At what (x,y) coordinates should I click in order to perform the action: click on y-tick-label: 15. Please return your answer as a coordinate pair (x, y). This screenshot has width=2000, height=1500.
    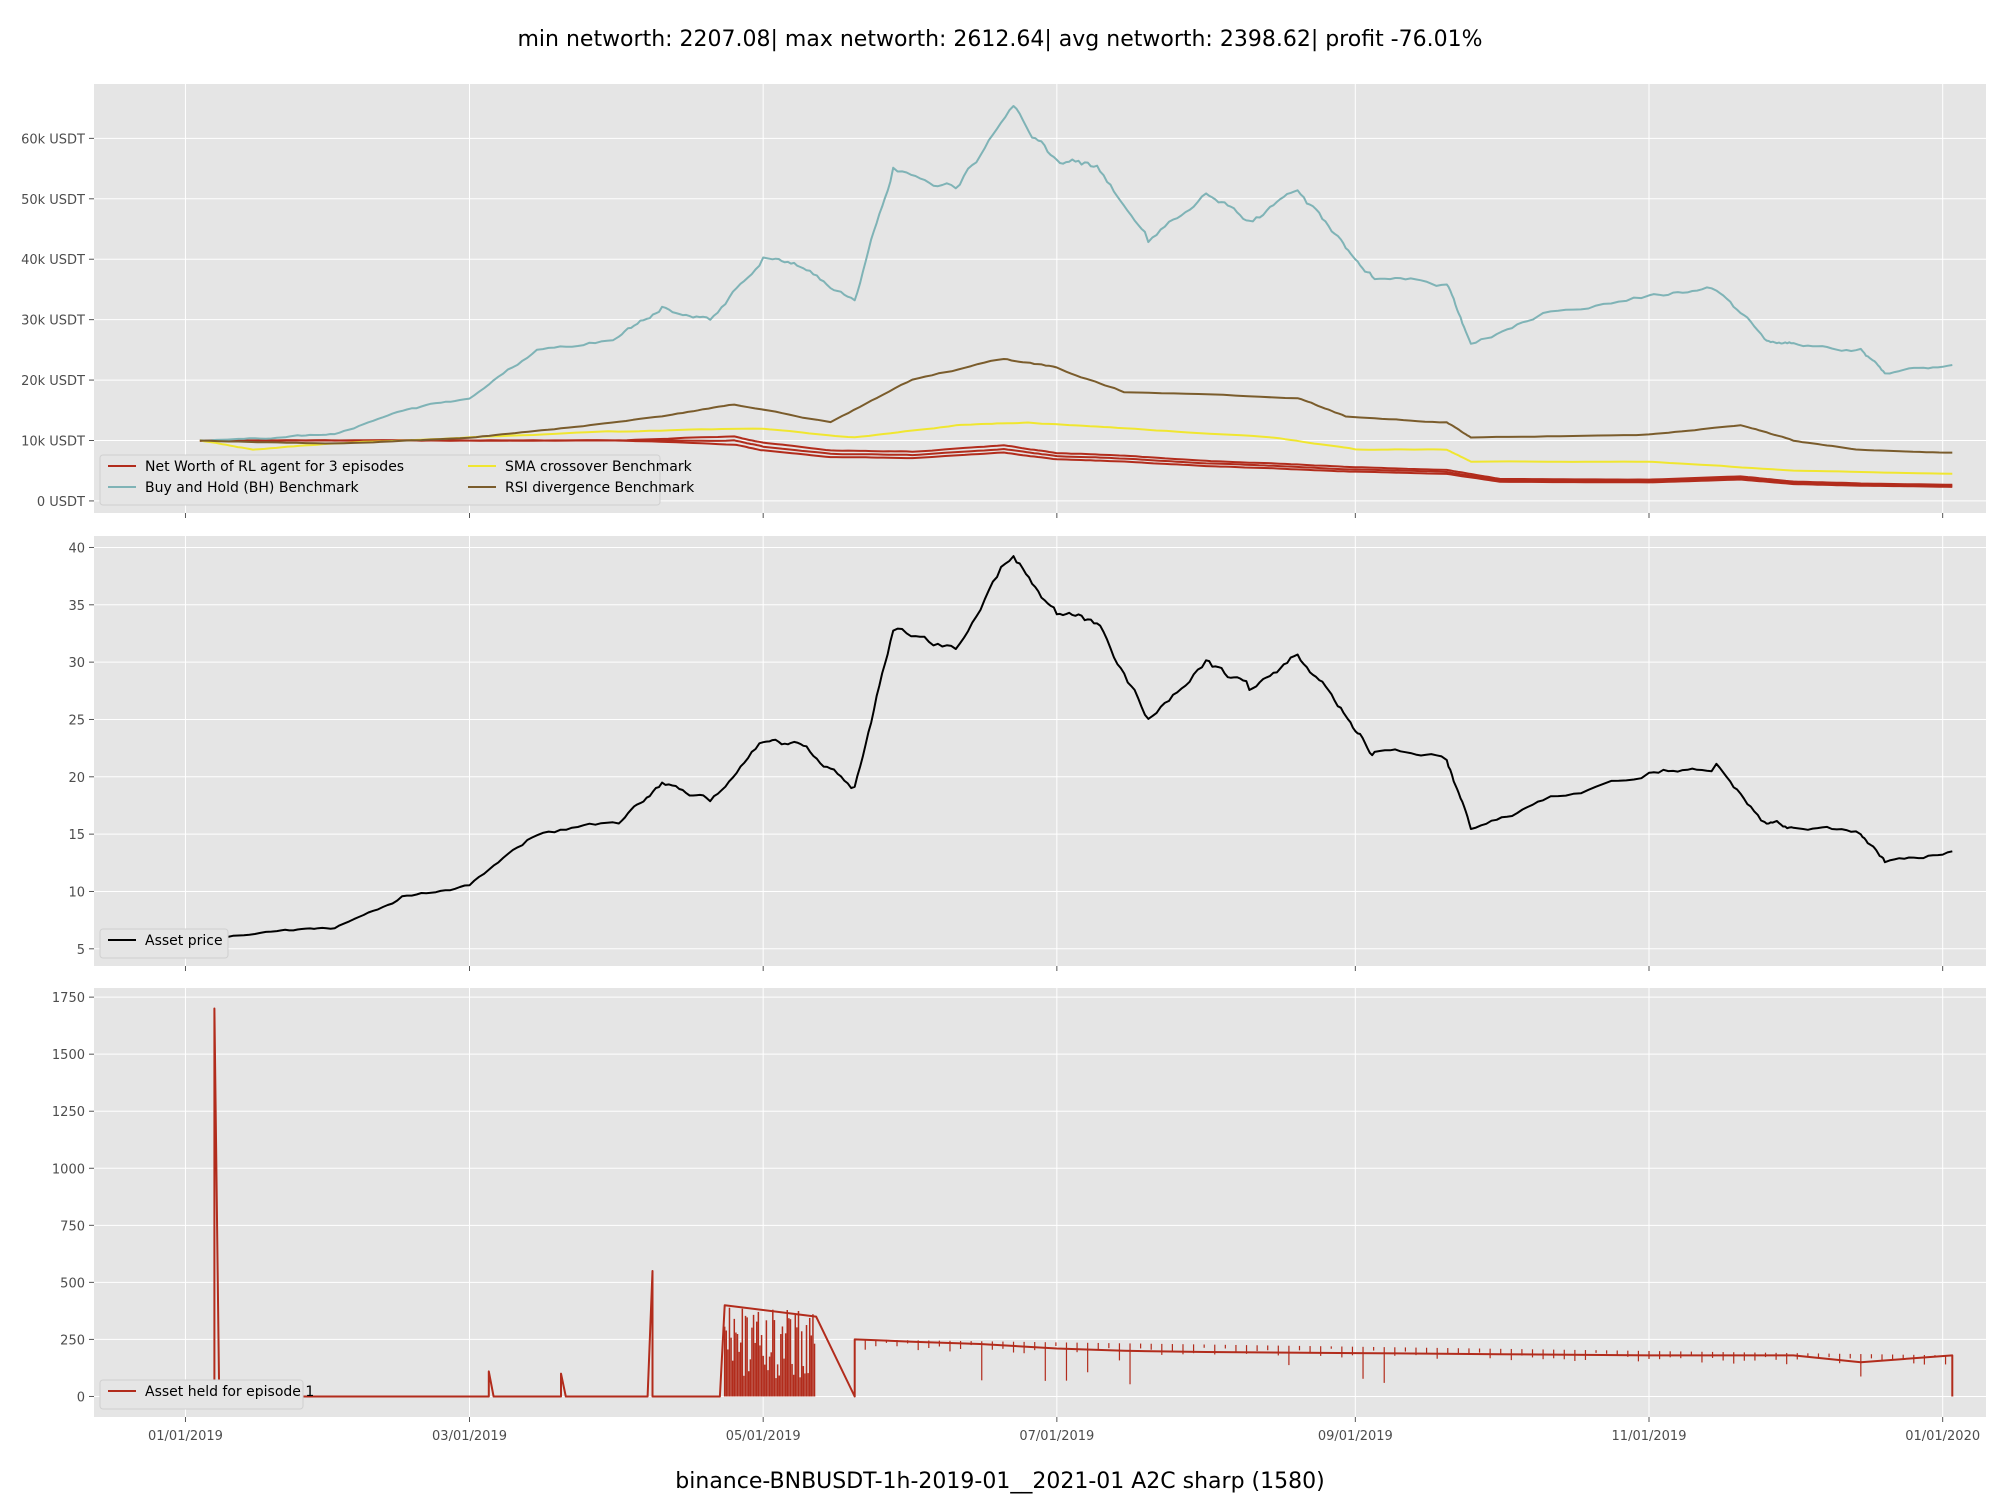
    Looking at the image, I should click on (76, 835).